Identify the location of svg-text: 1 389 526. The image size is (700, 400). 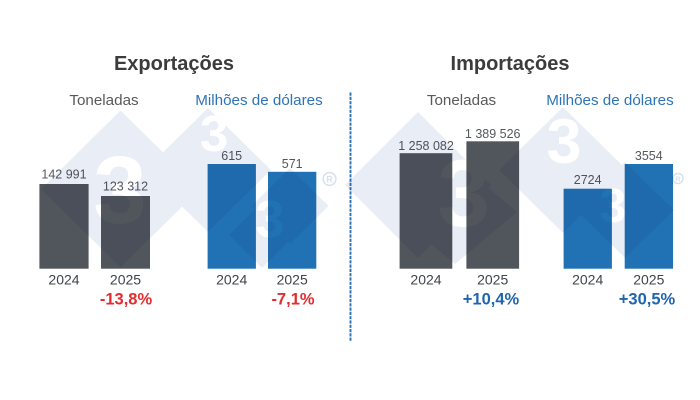
(493, 134).